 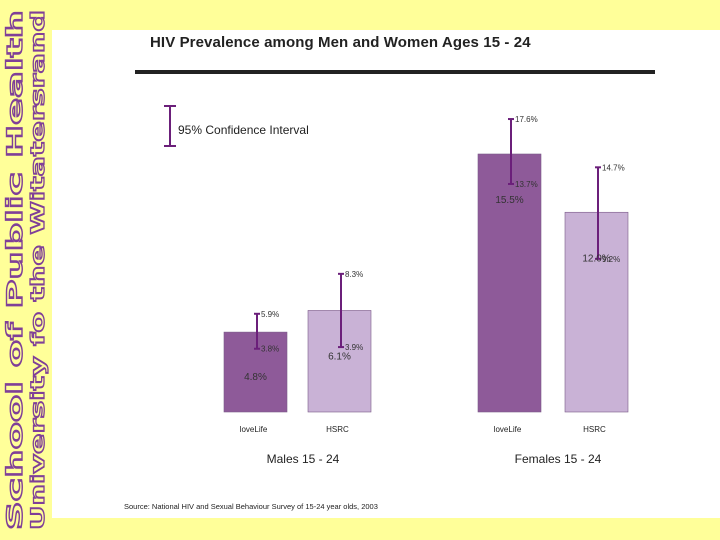 What do you see at coordinates (526, 184) in the screenshot?
I see `ci-low-label-female-lovelife: 13.7%` at bounding box center [526, 184].